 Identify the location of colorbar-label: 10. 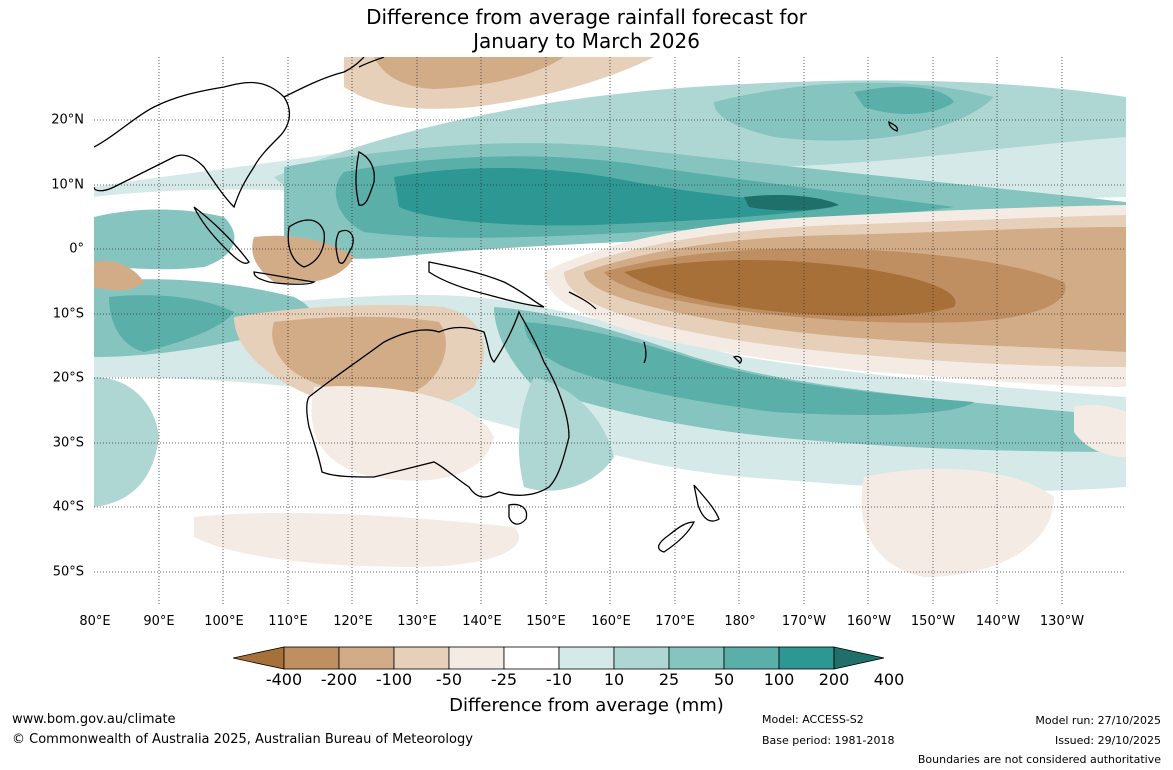
(614, 679).